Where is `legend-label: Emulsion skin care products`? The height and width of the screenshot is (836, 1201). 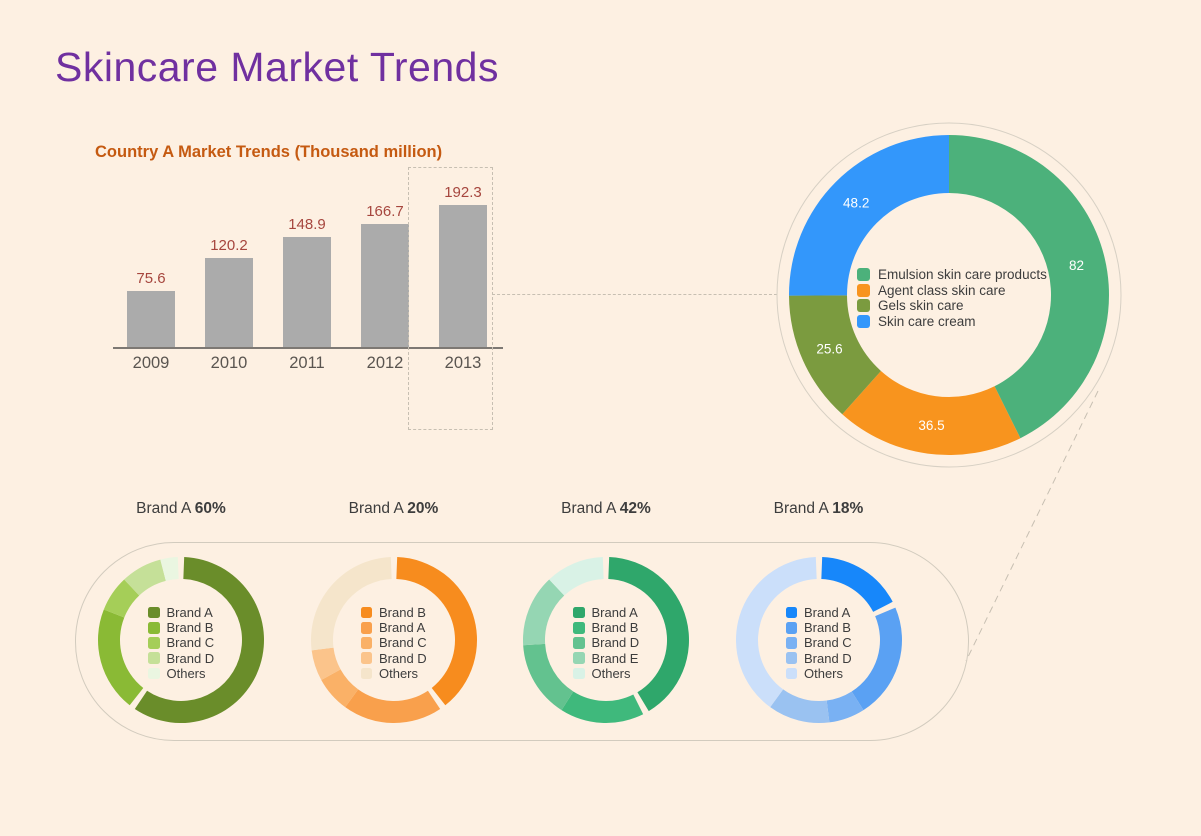
legend-label: Emulsion skin care products is located at coordinates (962, 275).